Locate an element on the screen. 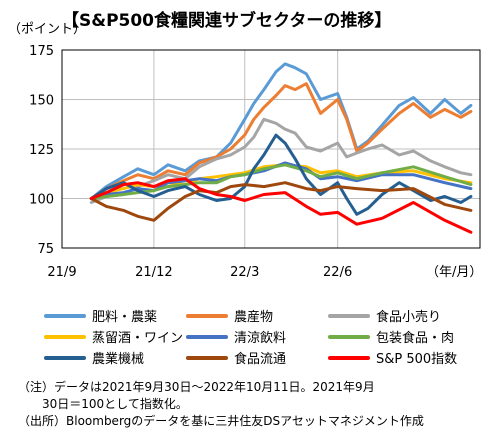 The height and width of the screenshot is (446, 501). x-tick-label: 22/3 is located at coordinates (244, 272).